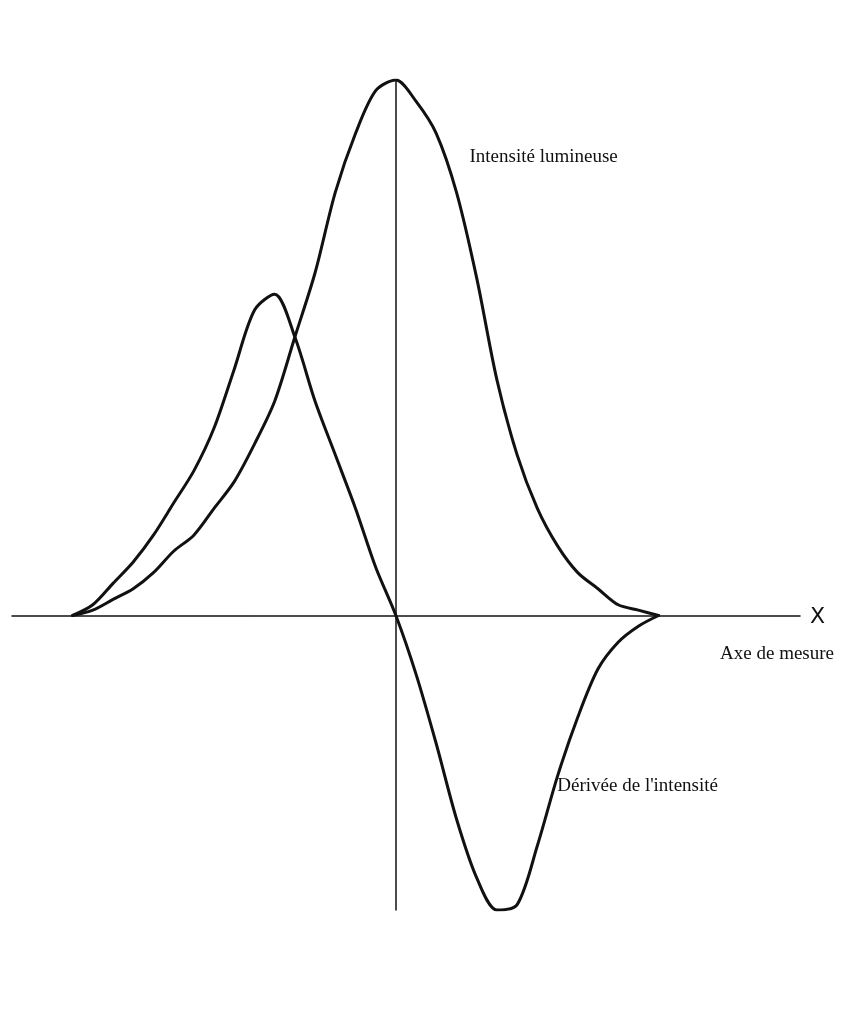  I want to click on series-label: Intensité lumineuse, so click(543, 155).